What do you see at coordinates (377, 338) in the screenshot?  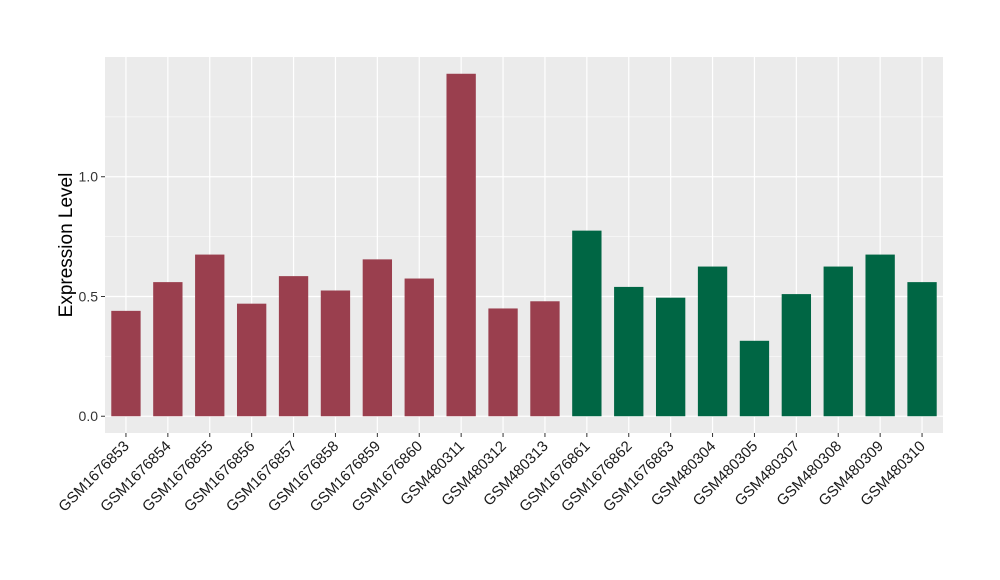 I see `bar-GSM1676859` at bounding box center [377, 338].